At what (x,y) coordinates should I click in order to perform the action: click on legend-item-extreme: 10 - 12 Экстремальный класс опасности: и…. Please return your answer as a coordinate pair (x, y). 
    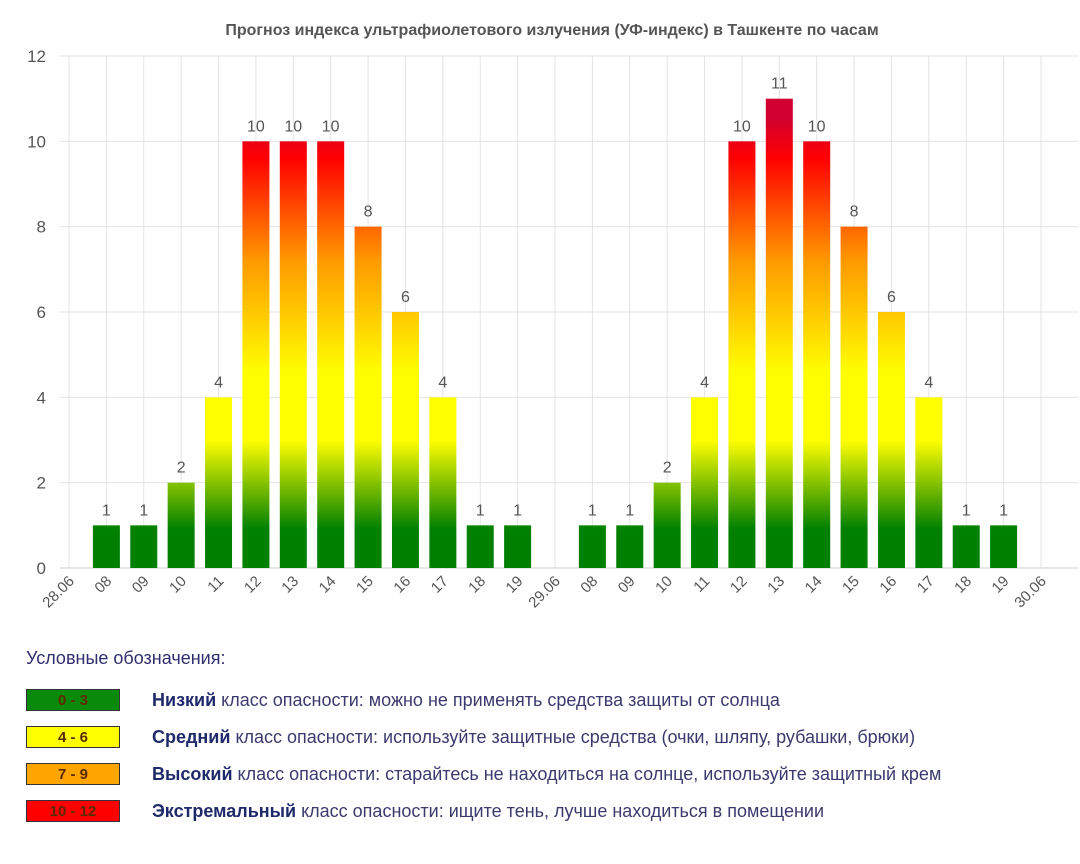
    Looking at the image, I should click on (546, 811).